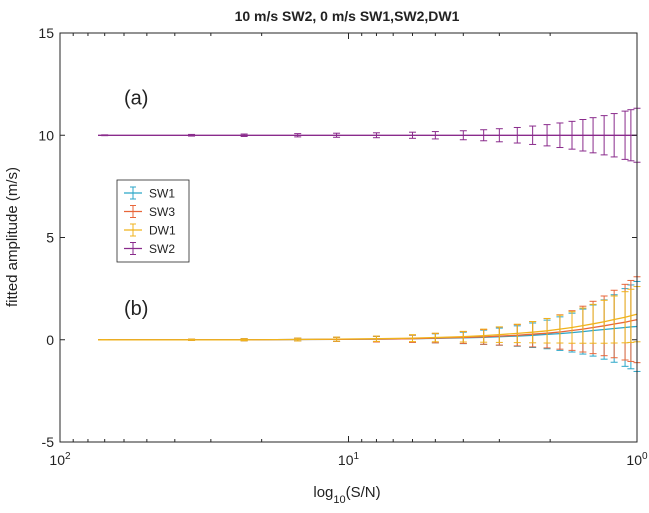 Image resolution: width=649 pixels, height=513 pixels. Describe the element at coordinates (369, 135) in the screenshot. I see `series-sw2` at that location.